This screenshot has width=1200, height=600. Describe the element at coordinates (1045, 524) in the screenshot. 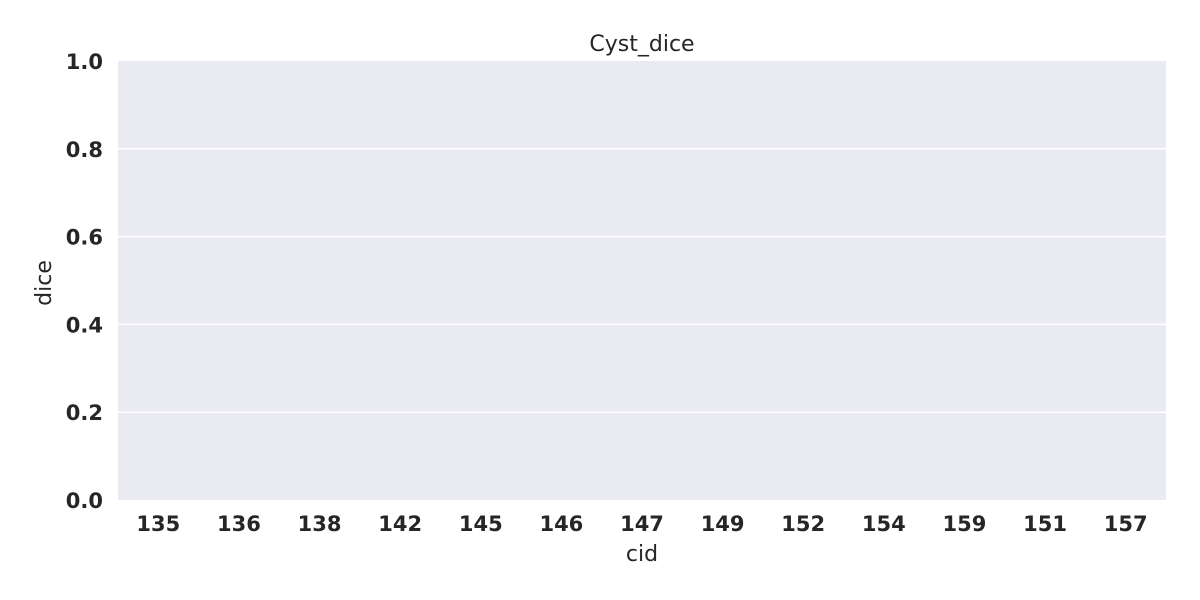

I see `x-tick-label: 151` at that location.